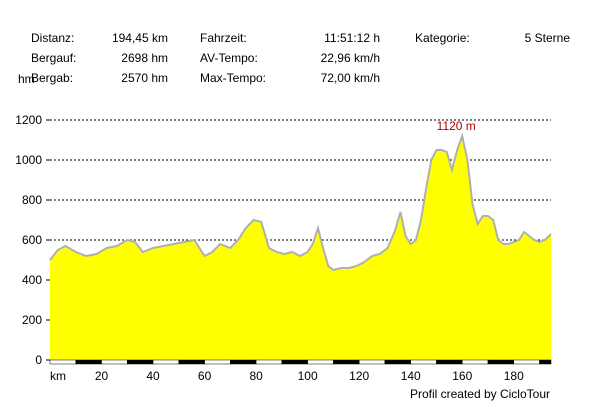  I want to click on maxtempo-label: Max-Tempo:, so click(233, 78).